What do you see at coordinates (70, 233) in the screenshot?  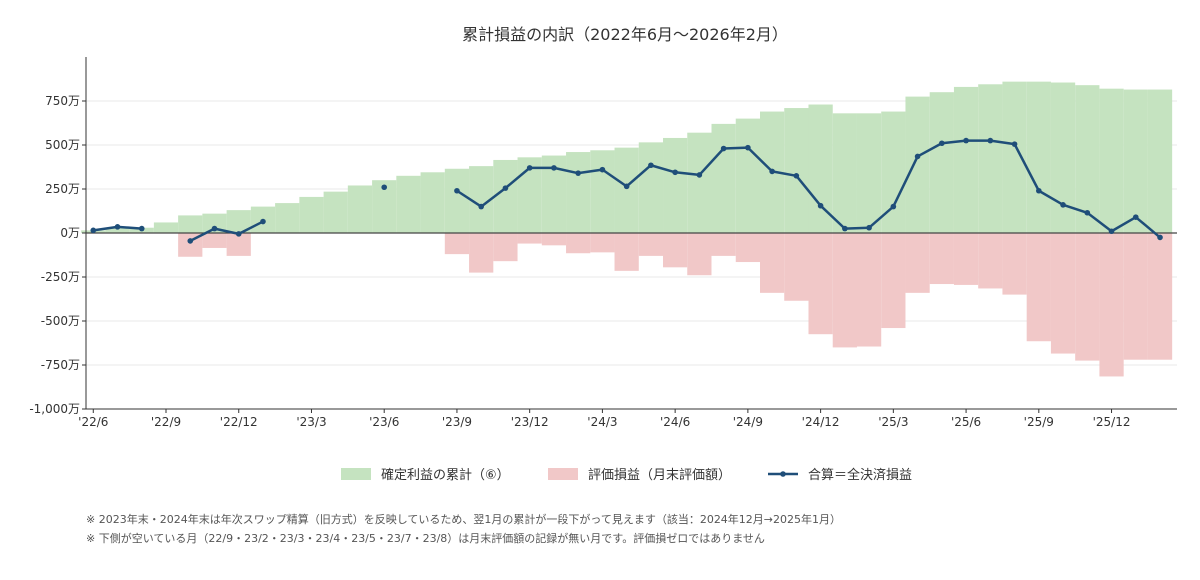 I see `y-tick-label-3: 0万` at bounding box center [70, 233].